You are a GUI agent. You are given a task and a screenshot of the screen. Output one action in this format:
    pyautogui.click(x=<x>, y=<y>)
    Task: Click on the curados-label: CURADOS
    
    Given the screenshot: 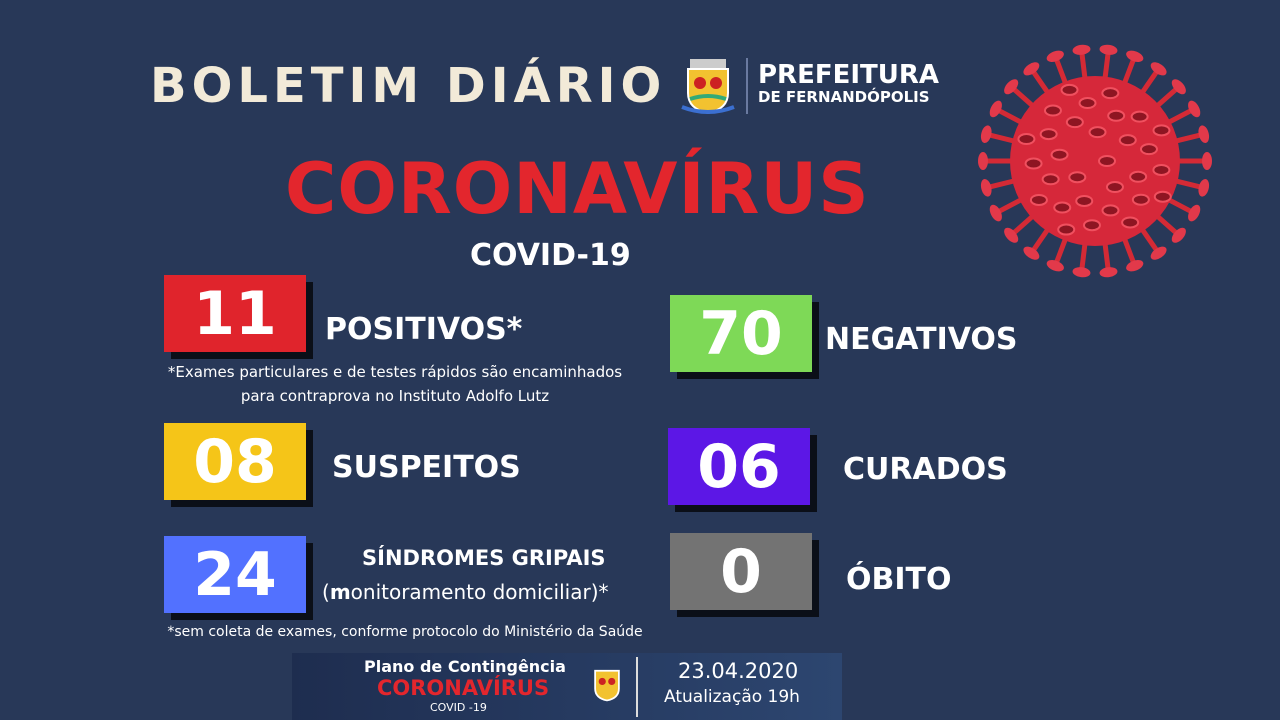 What is the action you would take?
    pyautogui.click(x=925, y=469)
    